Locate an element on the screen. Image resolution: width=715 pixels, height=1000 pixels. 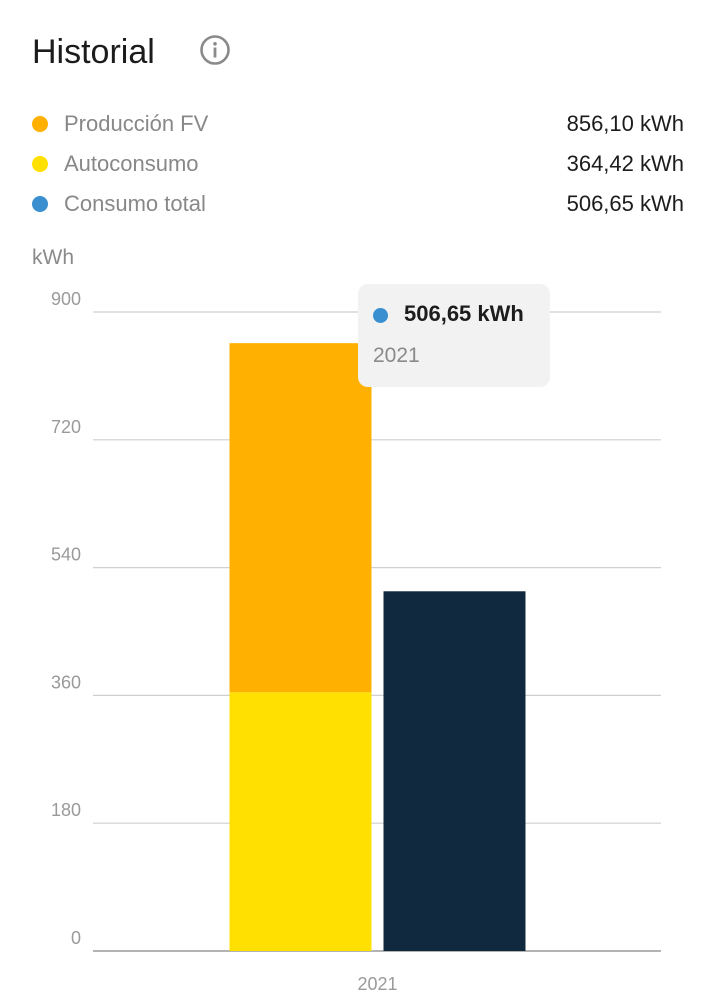
page-title: Historial is located at coordinates (93, 52).